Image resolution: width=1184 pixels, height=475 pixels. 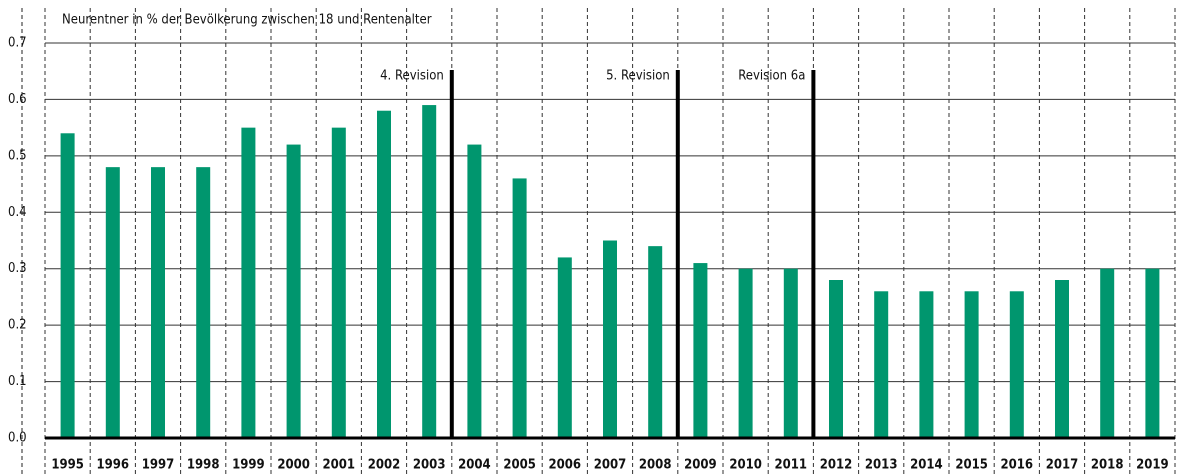 What do you see at coordinates (293, 465) in the screenshot?
I see `x-tick-label: 2000` at bounding box center [293, 465].